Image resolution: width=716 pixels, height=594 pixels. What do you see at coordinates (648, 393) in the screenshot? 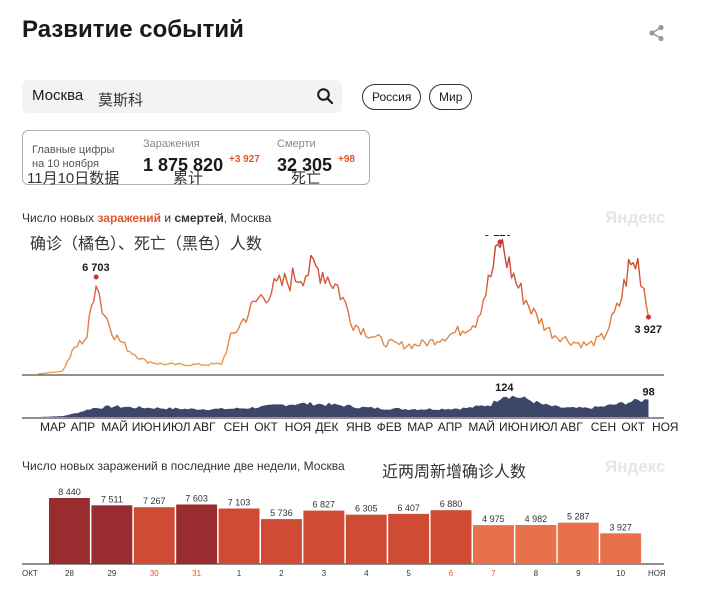
I see `deaths-peak-label: 98` at bounding box center [648, 393].